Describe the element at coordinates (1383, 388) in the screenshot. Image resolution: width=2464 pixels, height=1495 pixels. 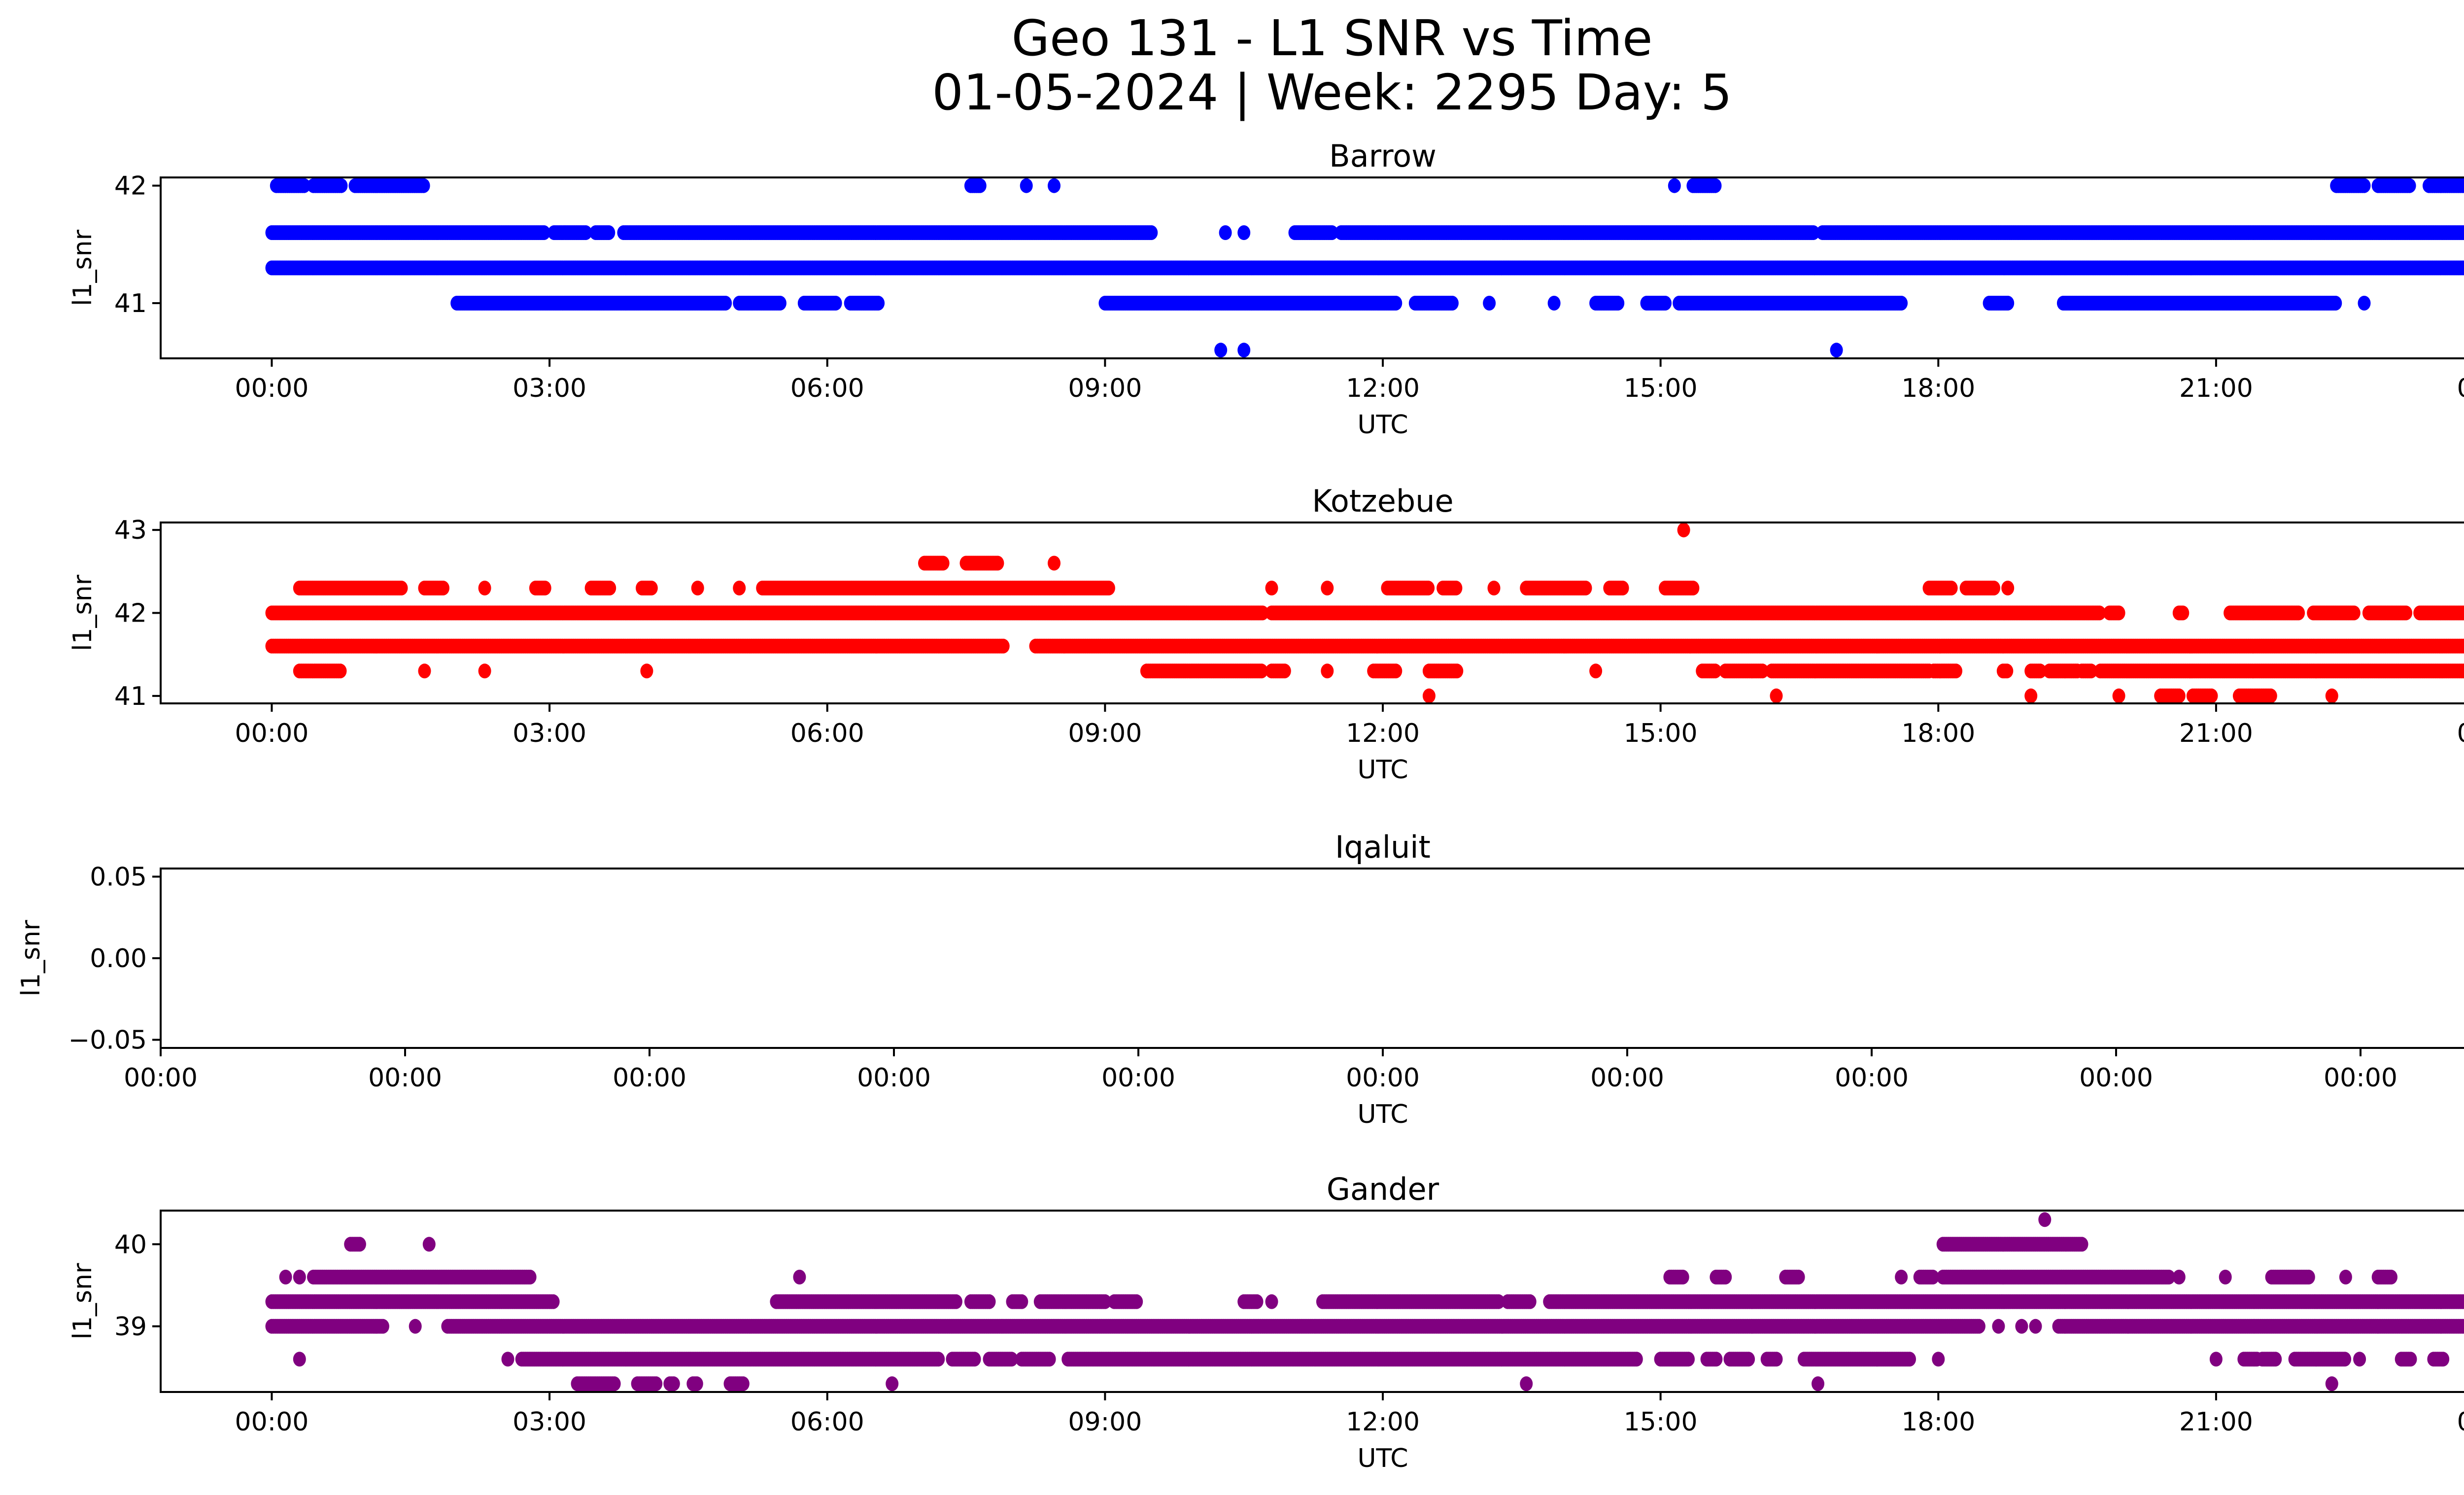
I see `barrow-xtick-label: 12:00` at that location.